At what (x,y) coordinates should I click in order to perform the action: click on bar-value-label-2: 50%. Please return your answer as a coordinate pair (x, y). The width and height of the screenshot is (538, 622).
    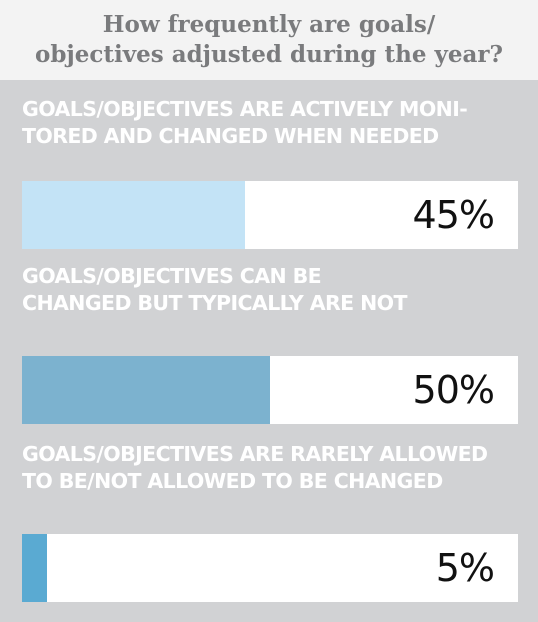
    Looking at the image, I should click on (453, 390).